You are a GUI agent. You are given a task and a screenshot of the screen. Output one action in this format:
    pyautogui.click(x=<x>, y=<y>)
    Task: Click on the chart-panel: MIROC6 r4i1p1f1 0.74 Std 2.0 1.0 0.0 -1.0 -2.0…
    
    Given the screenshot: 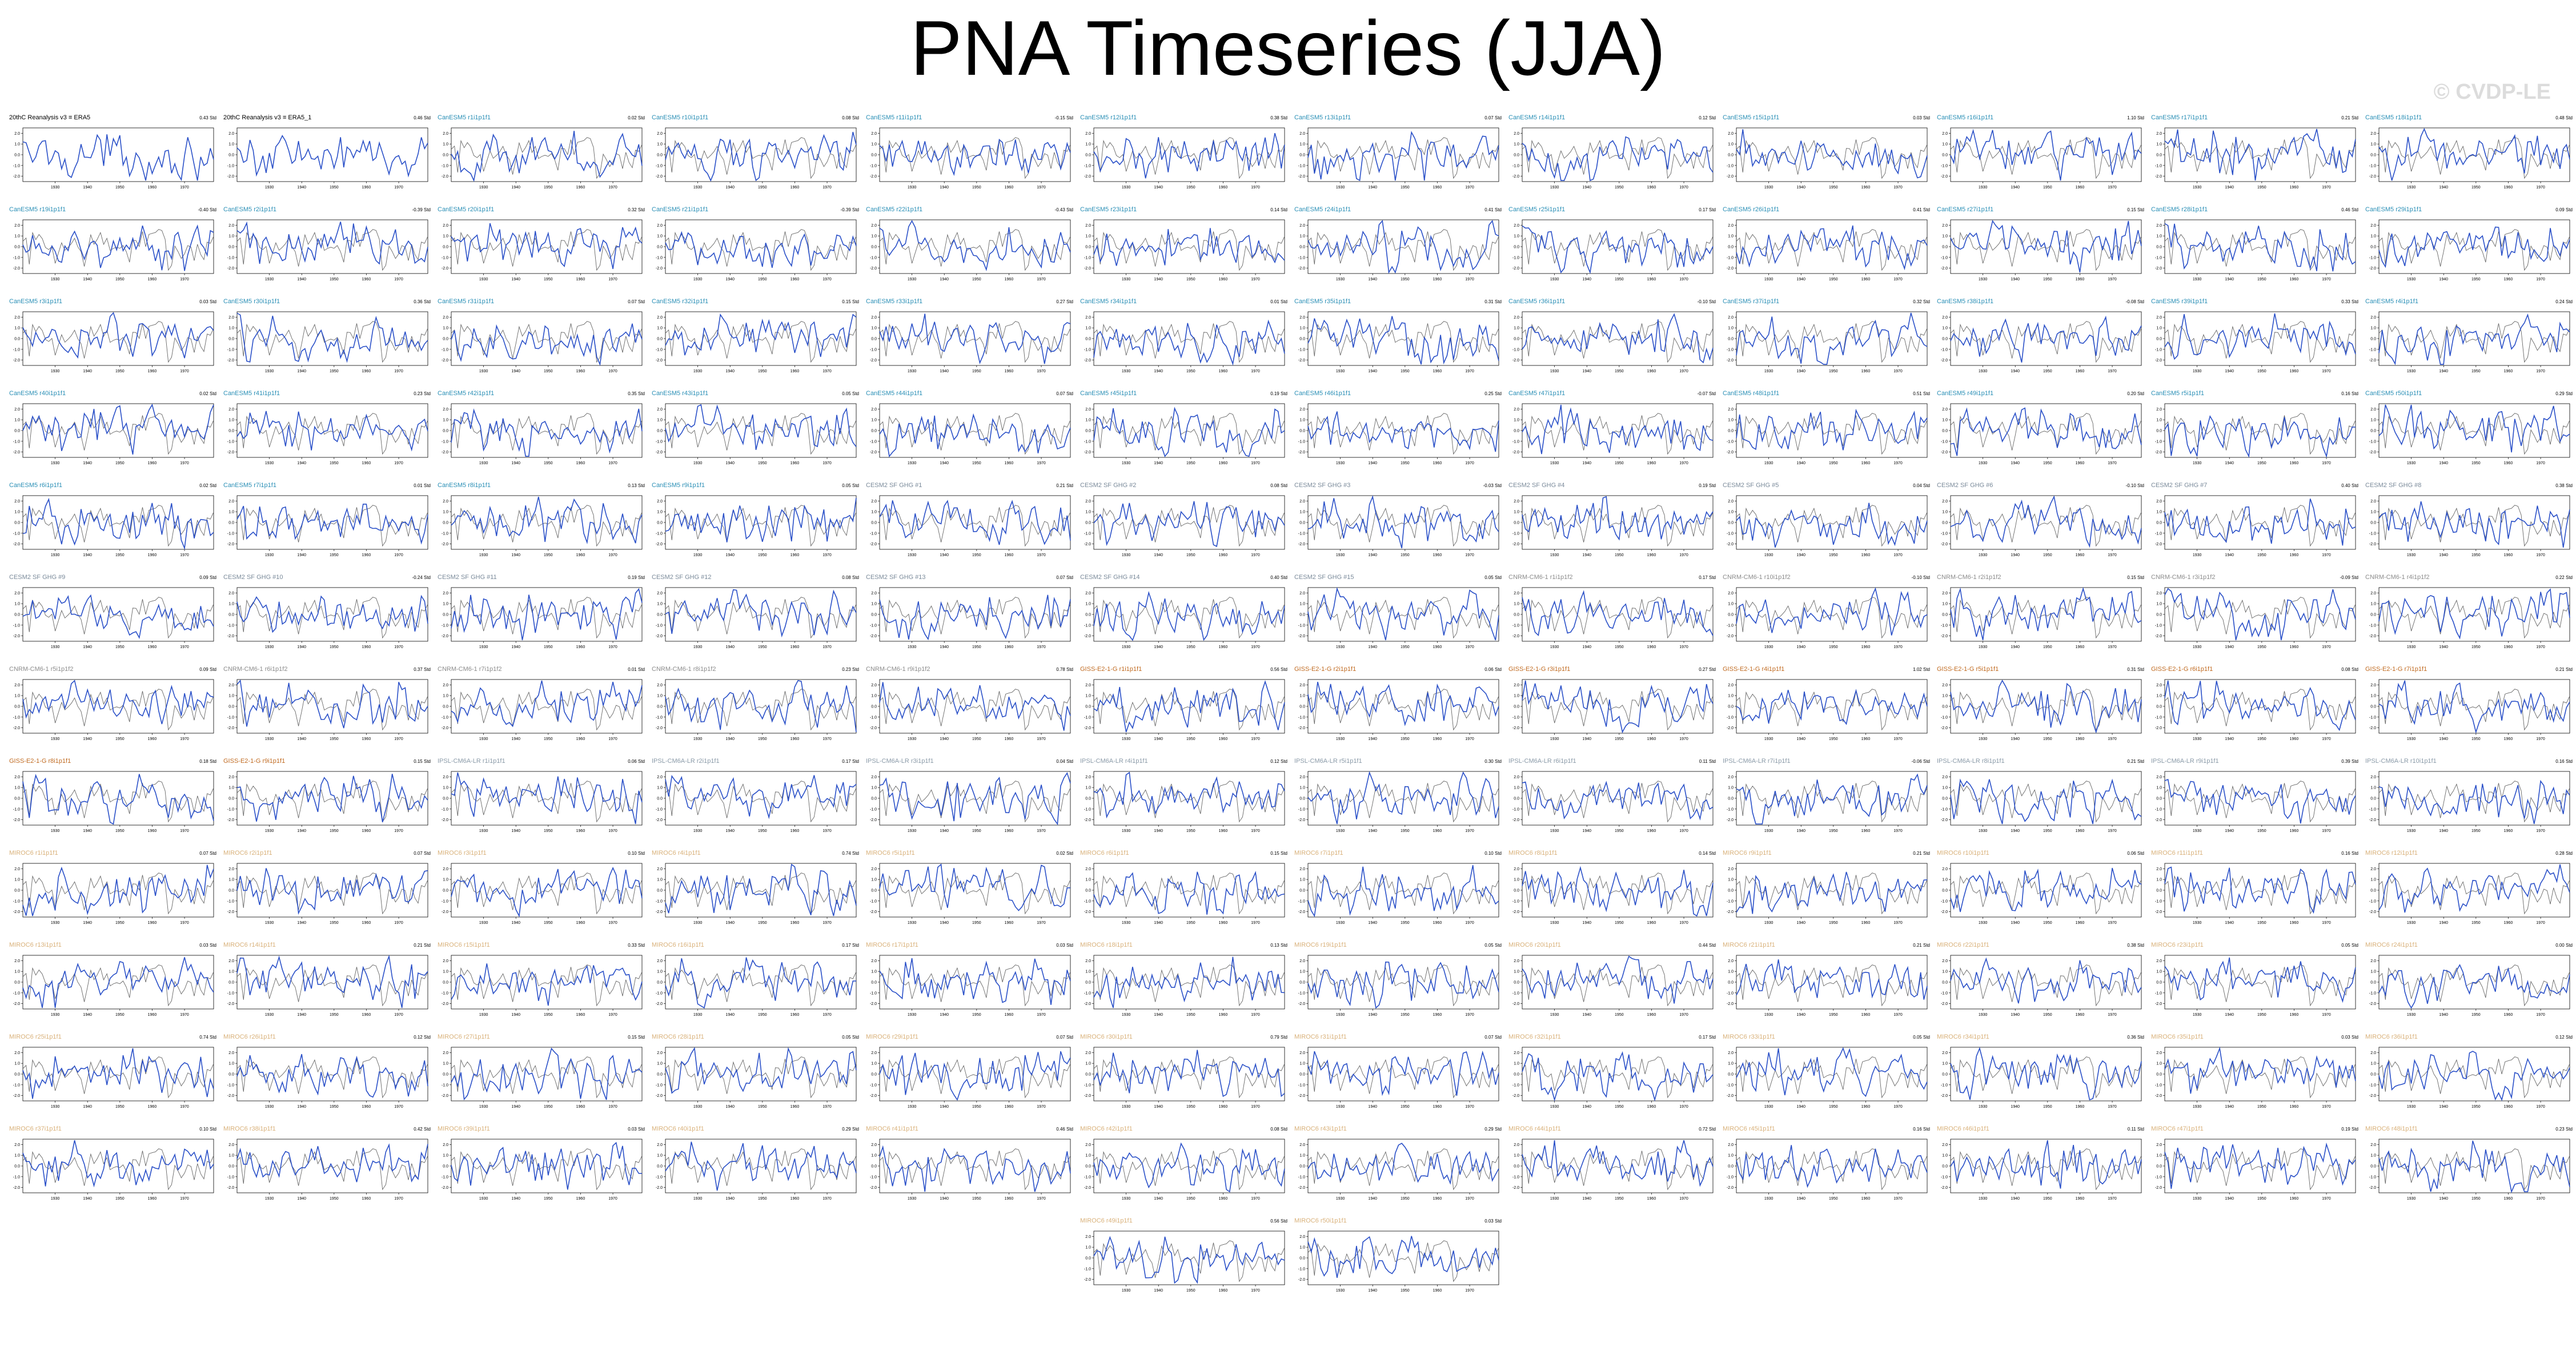 What is the action you would take?
    pyautogui.click(x=754, y=896)
    